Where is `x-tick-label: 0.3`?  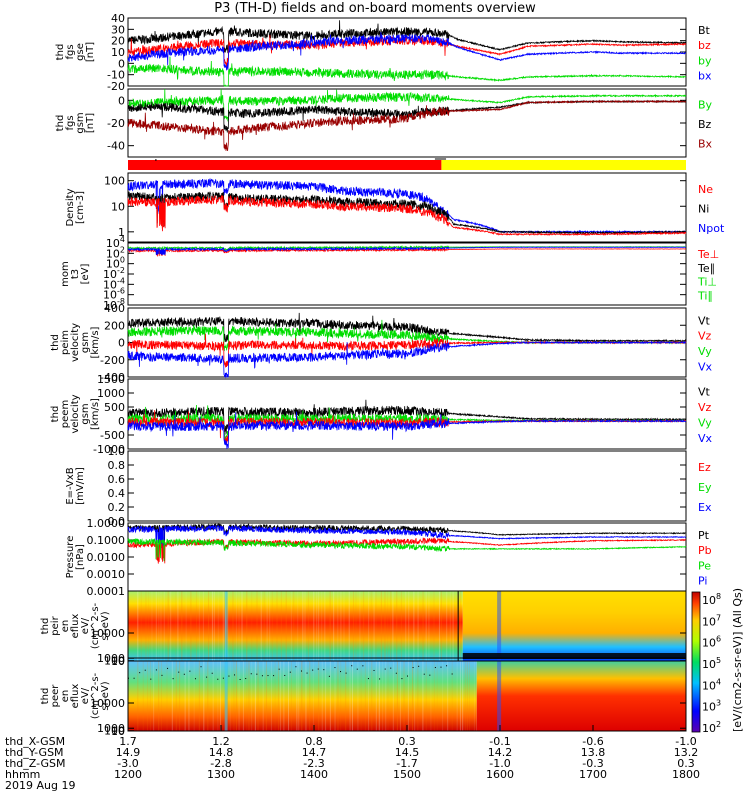 x-tick-label: 0.3 is located at coordinates (686, 763).